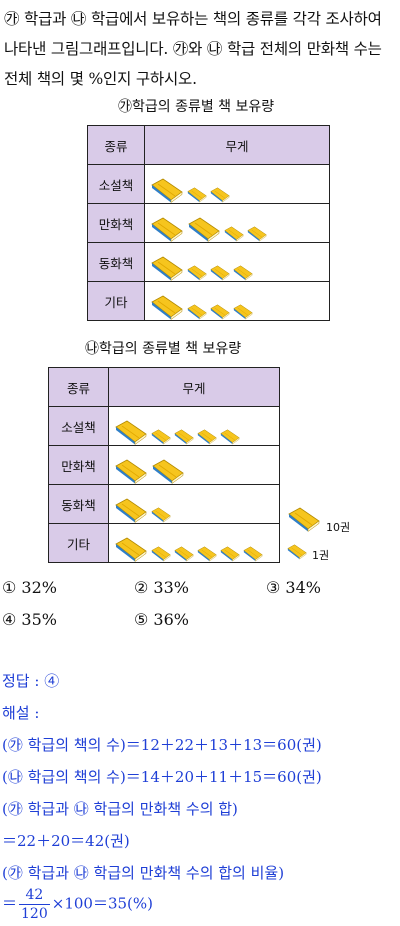 This screenshot has height=926, width=400. I want to click on explanation-line-3: (㉮ 학급과 ㉯ 학급의 만화책 수의 합), so click(120, 809).